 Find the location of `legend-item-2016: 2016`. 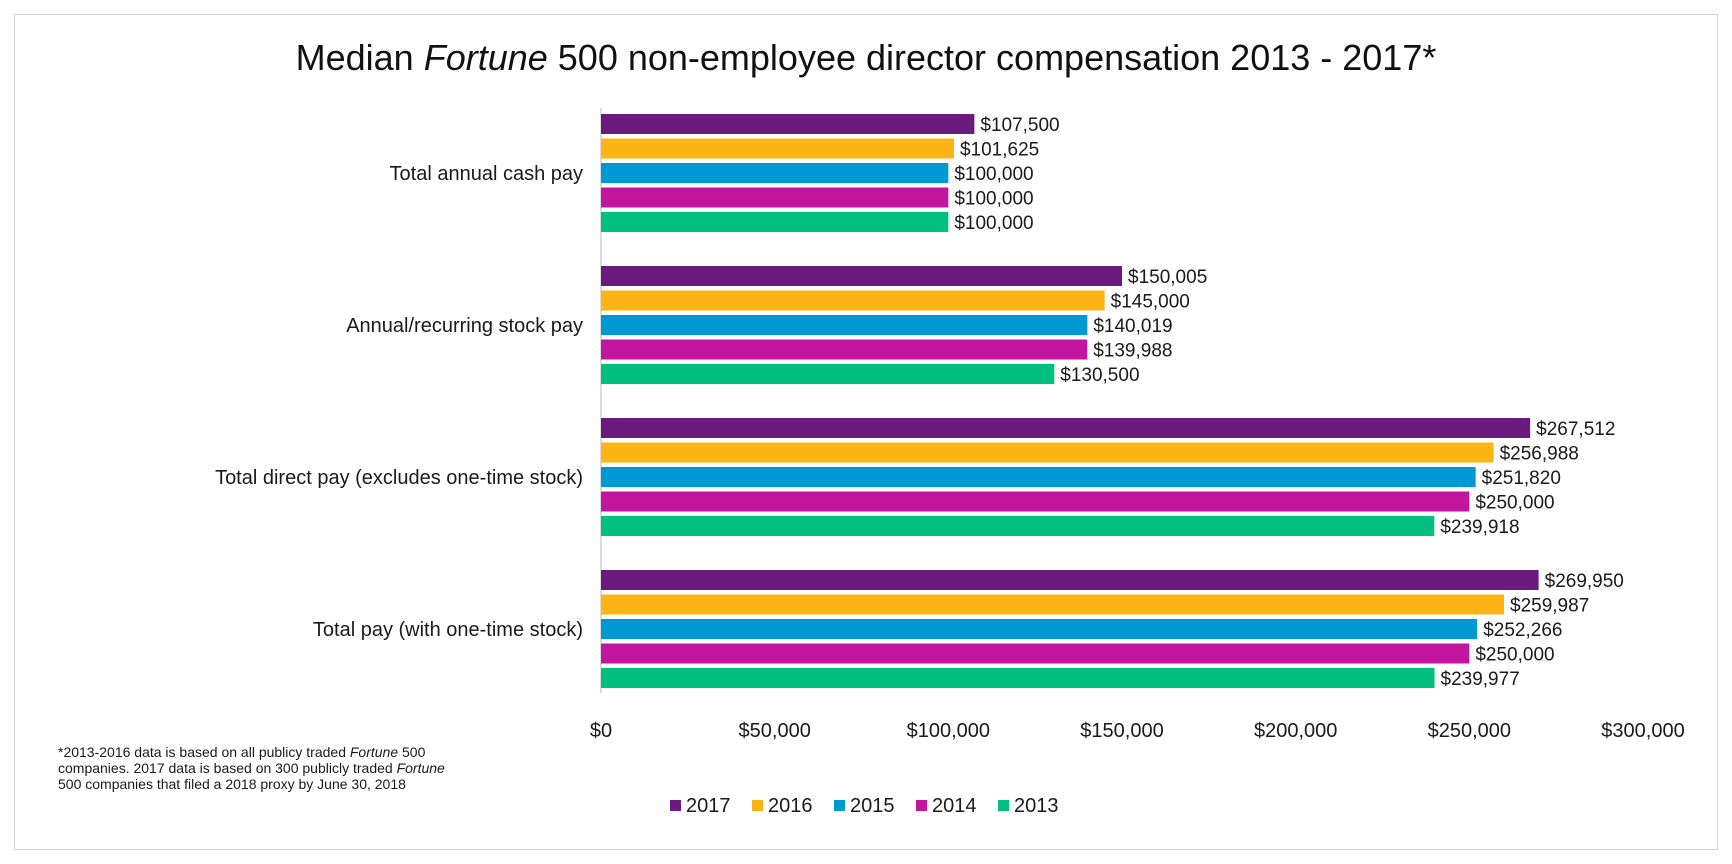

legend-item-2016: 2016 is located at coordinates (782, 806).